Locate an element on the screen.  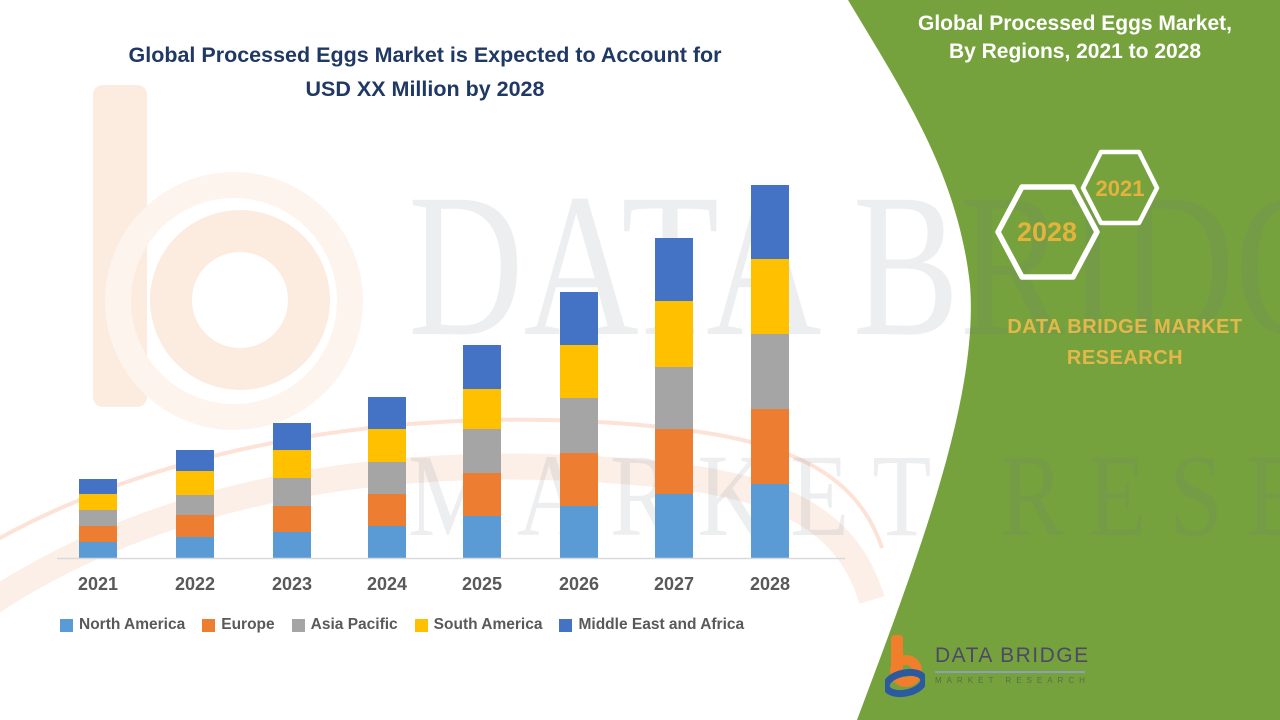
x-axis-tick-label: 2021 is located at coordinates (98, 584).